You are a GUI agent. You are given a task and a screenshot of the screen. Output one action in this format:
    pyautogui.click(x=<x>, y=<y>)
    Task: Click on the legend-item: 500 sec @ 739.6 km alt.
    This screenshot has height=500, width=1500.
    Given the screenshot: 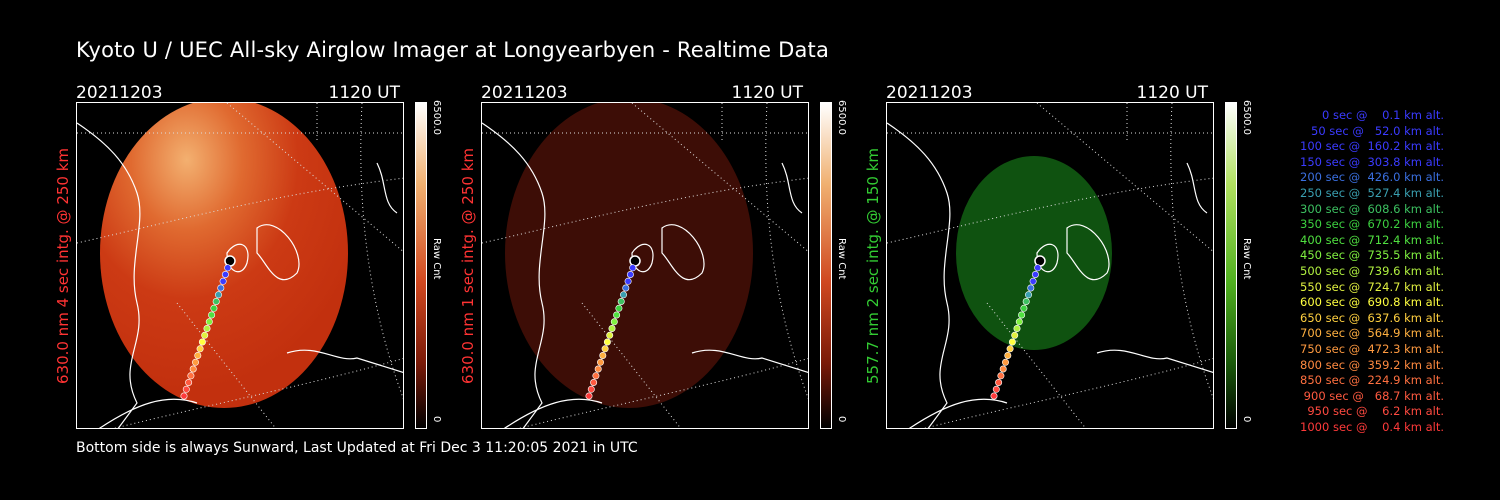 What is the action you would take?
    pyautogui.click(x=1370, y=270)
    